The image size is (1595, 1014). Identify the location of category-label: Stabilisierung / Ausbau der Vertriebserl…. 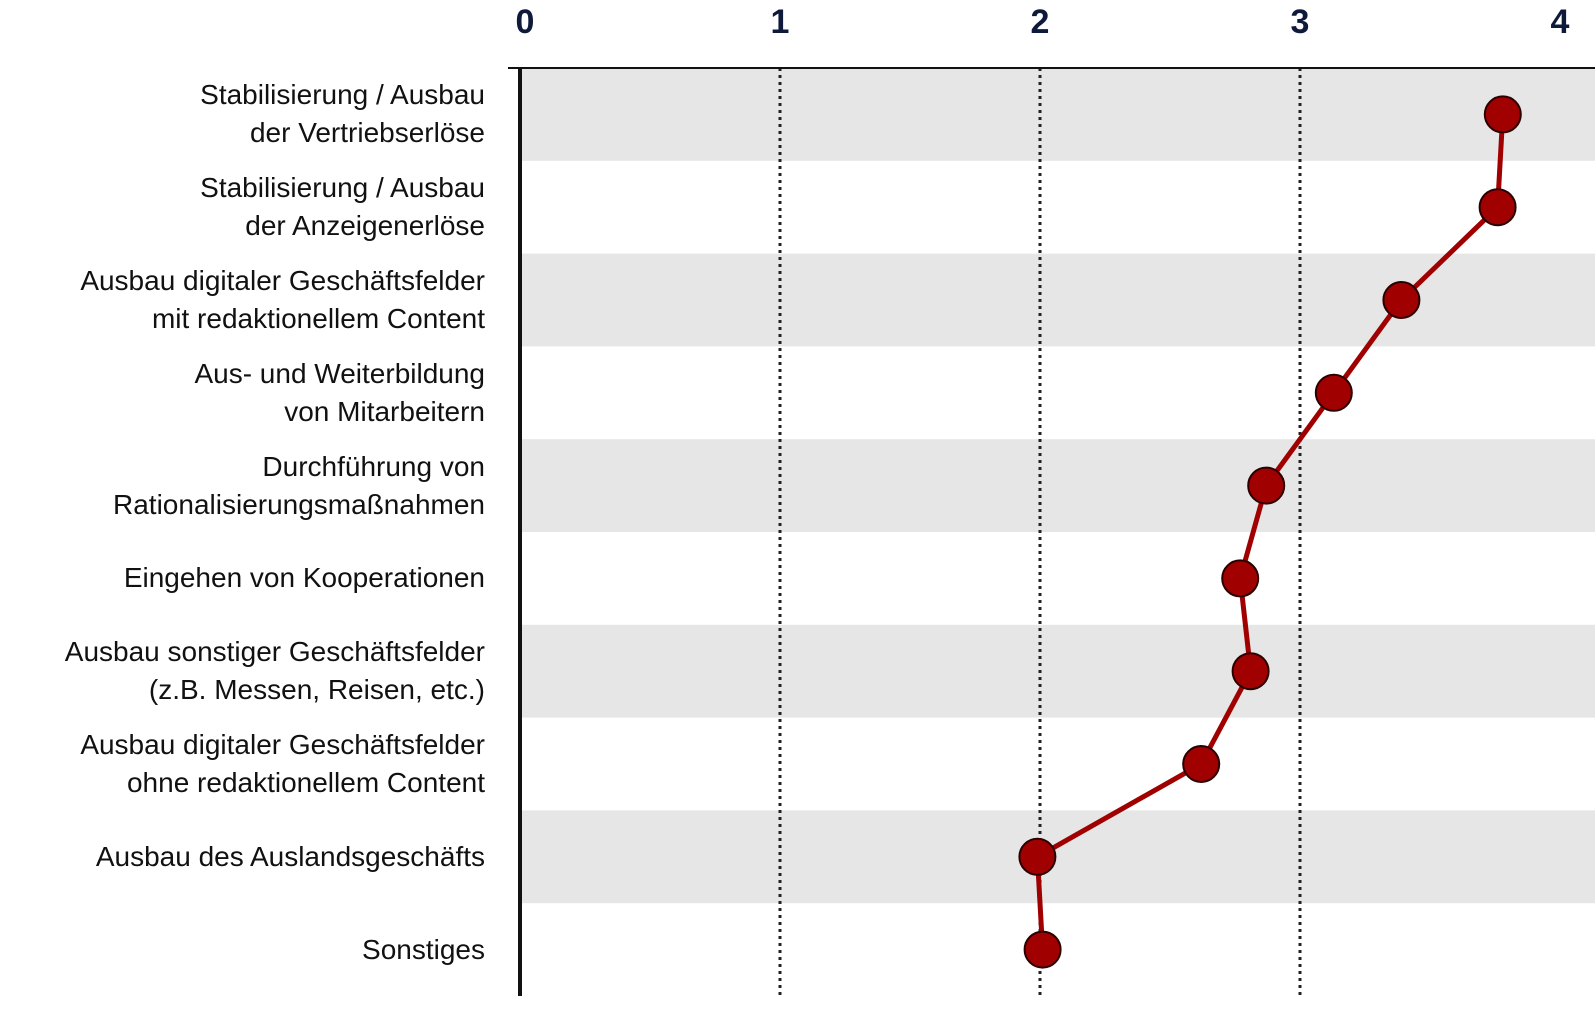
(342, 114).